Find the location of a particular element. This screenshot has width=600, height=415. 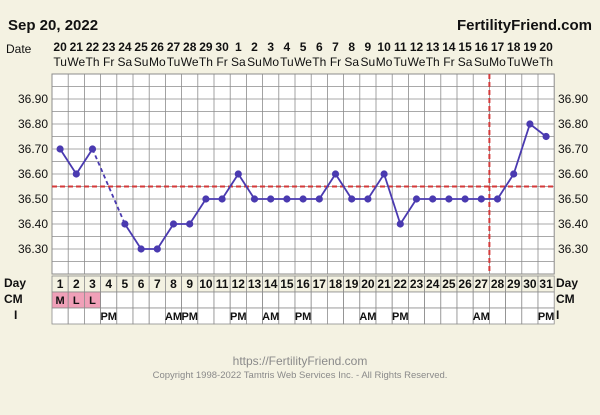

cycle-day: 4 is located at coordinates (108, 284).